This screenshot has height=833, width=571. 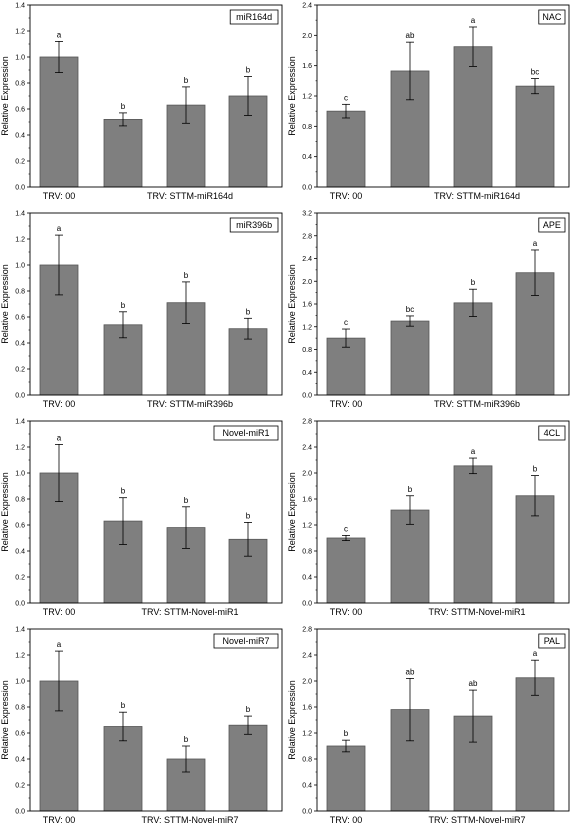 I want to click on category-label-treatment: TRV: STTM-Novel-miR7, so click(x=189, y=820).